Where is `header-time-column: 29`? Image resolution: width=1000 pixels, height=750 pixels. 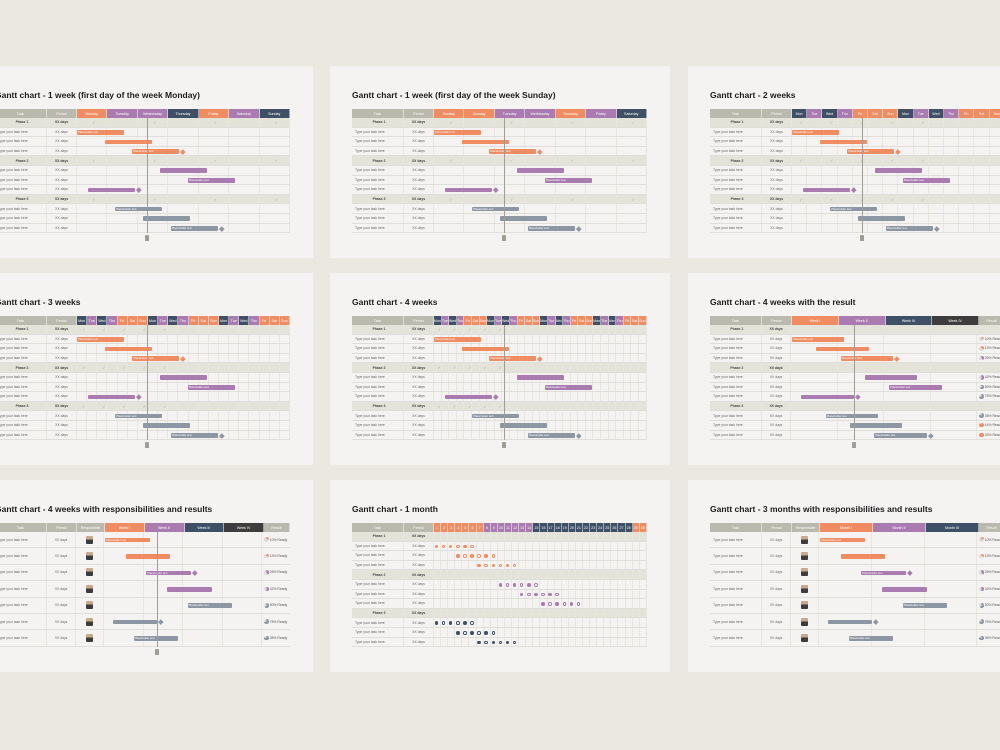
header-time-column: 29 is located at coordinates (636, 527).